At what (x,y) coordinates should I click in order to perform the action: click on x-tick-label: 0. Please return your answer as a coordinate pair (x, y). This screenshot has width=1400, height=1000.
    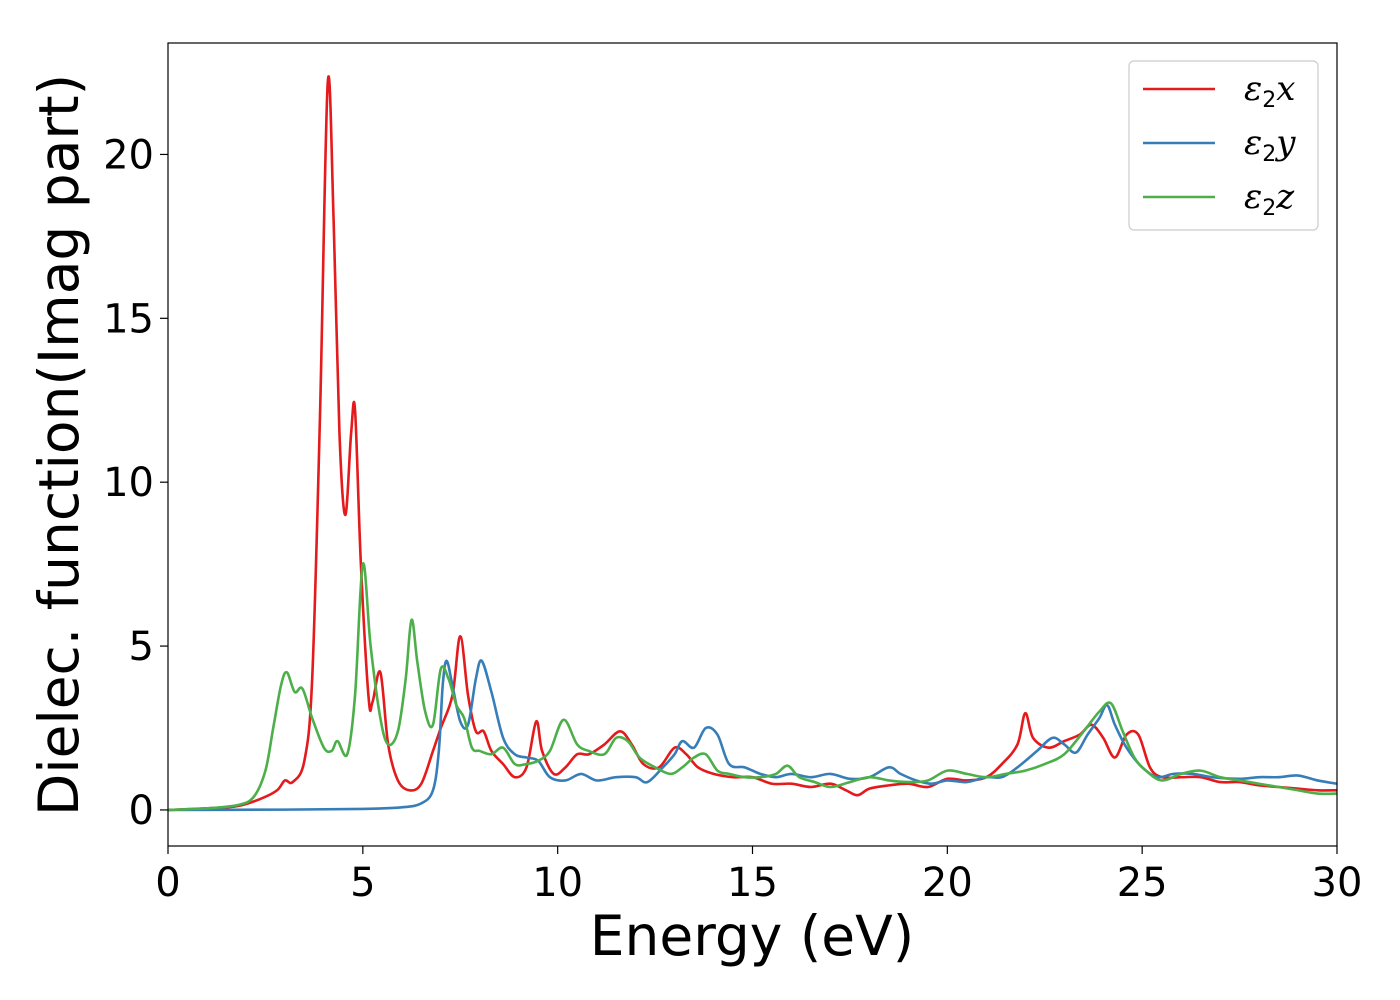
    Looking at the image, I should click on (167, 883).